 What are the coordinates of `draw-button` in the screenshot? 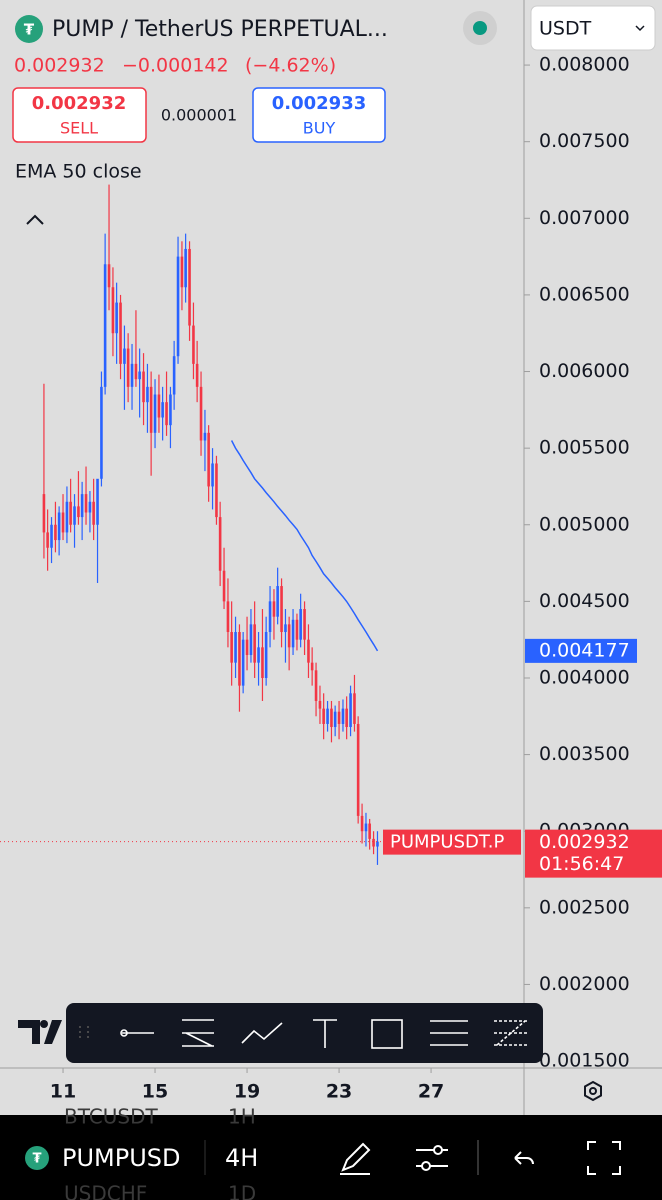 It's located at (355, 1158).